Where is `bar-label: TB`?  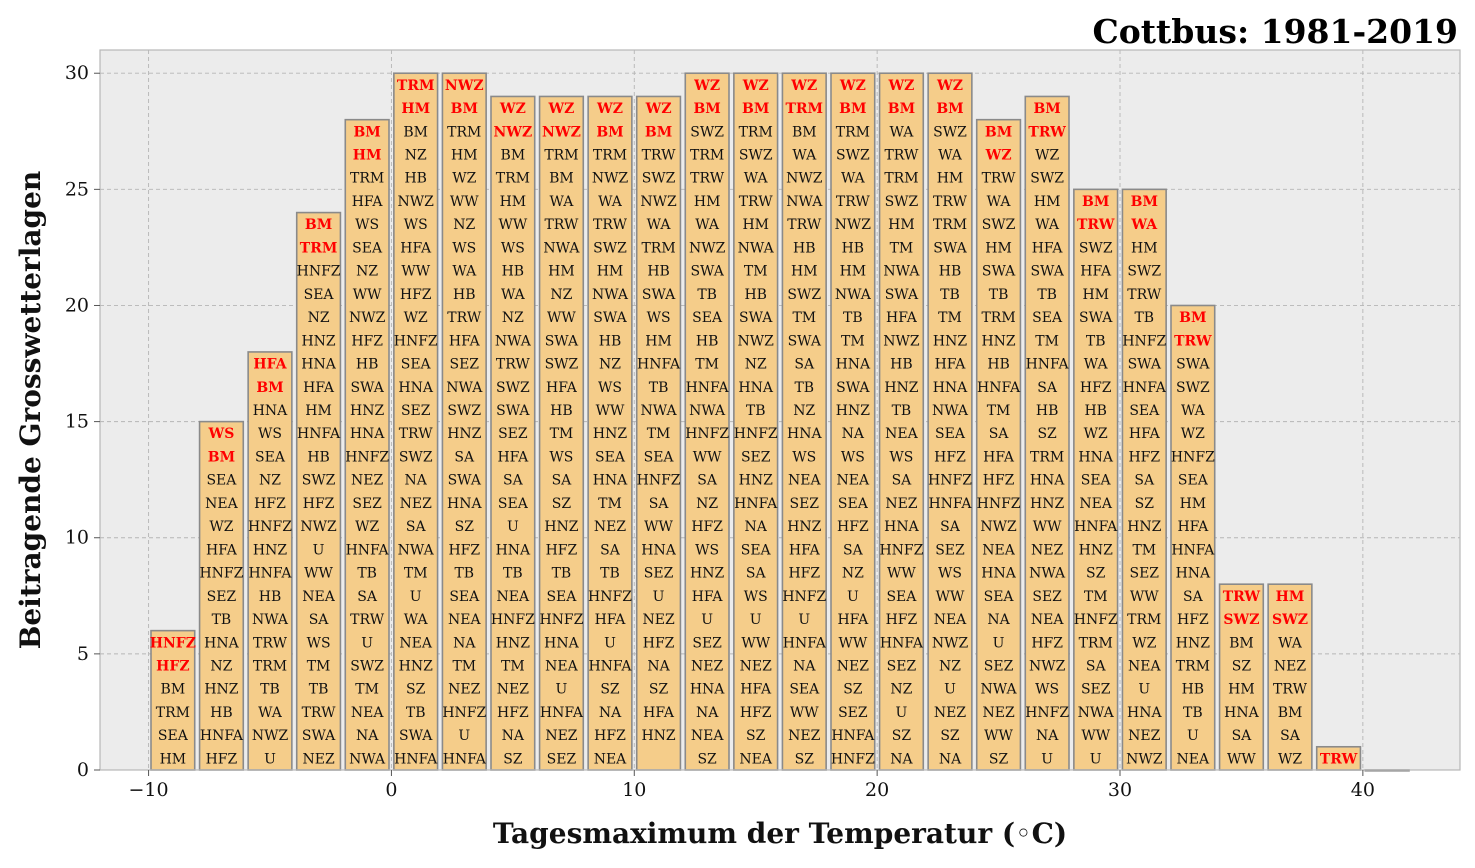
bar-label: TB is located at coordinates (853, 318).